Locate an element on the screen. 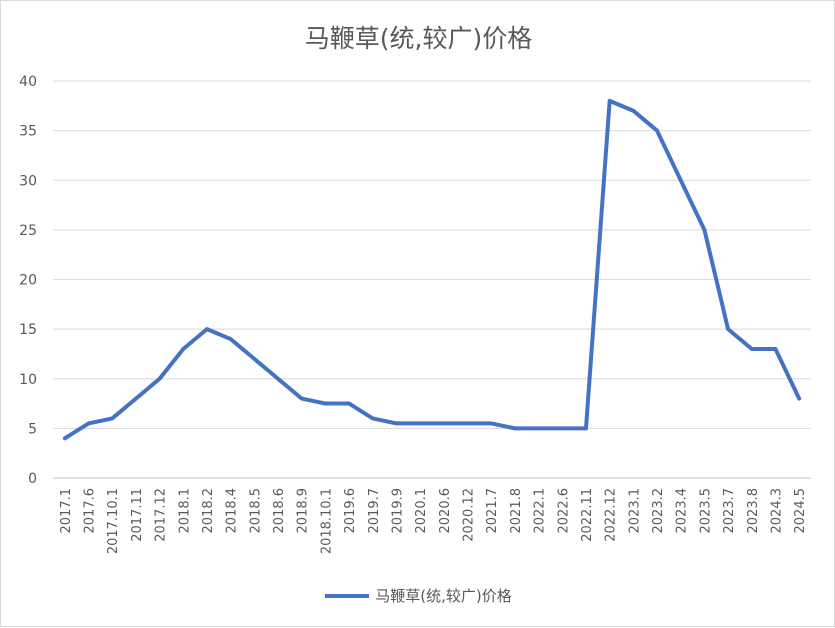  x-tick-label: 2022.1 is located at coordinates (540, 511).